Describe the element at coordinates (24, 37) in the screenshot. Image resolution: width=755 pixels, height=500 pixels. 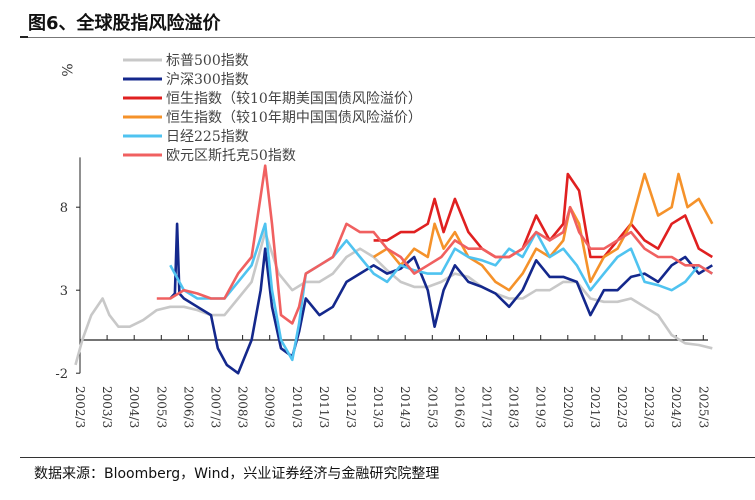
I see `title-divider-mark` at that location.